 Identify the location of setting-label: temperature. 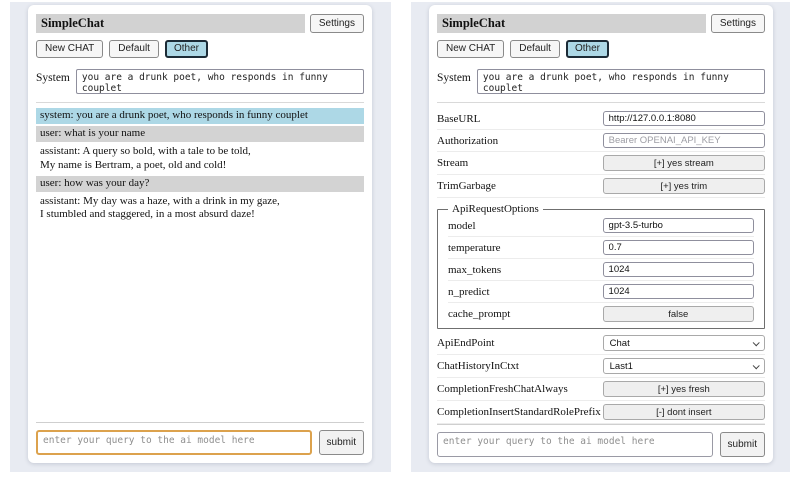
(474, 247).